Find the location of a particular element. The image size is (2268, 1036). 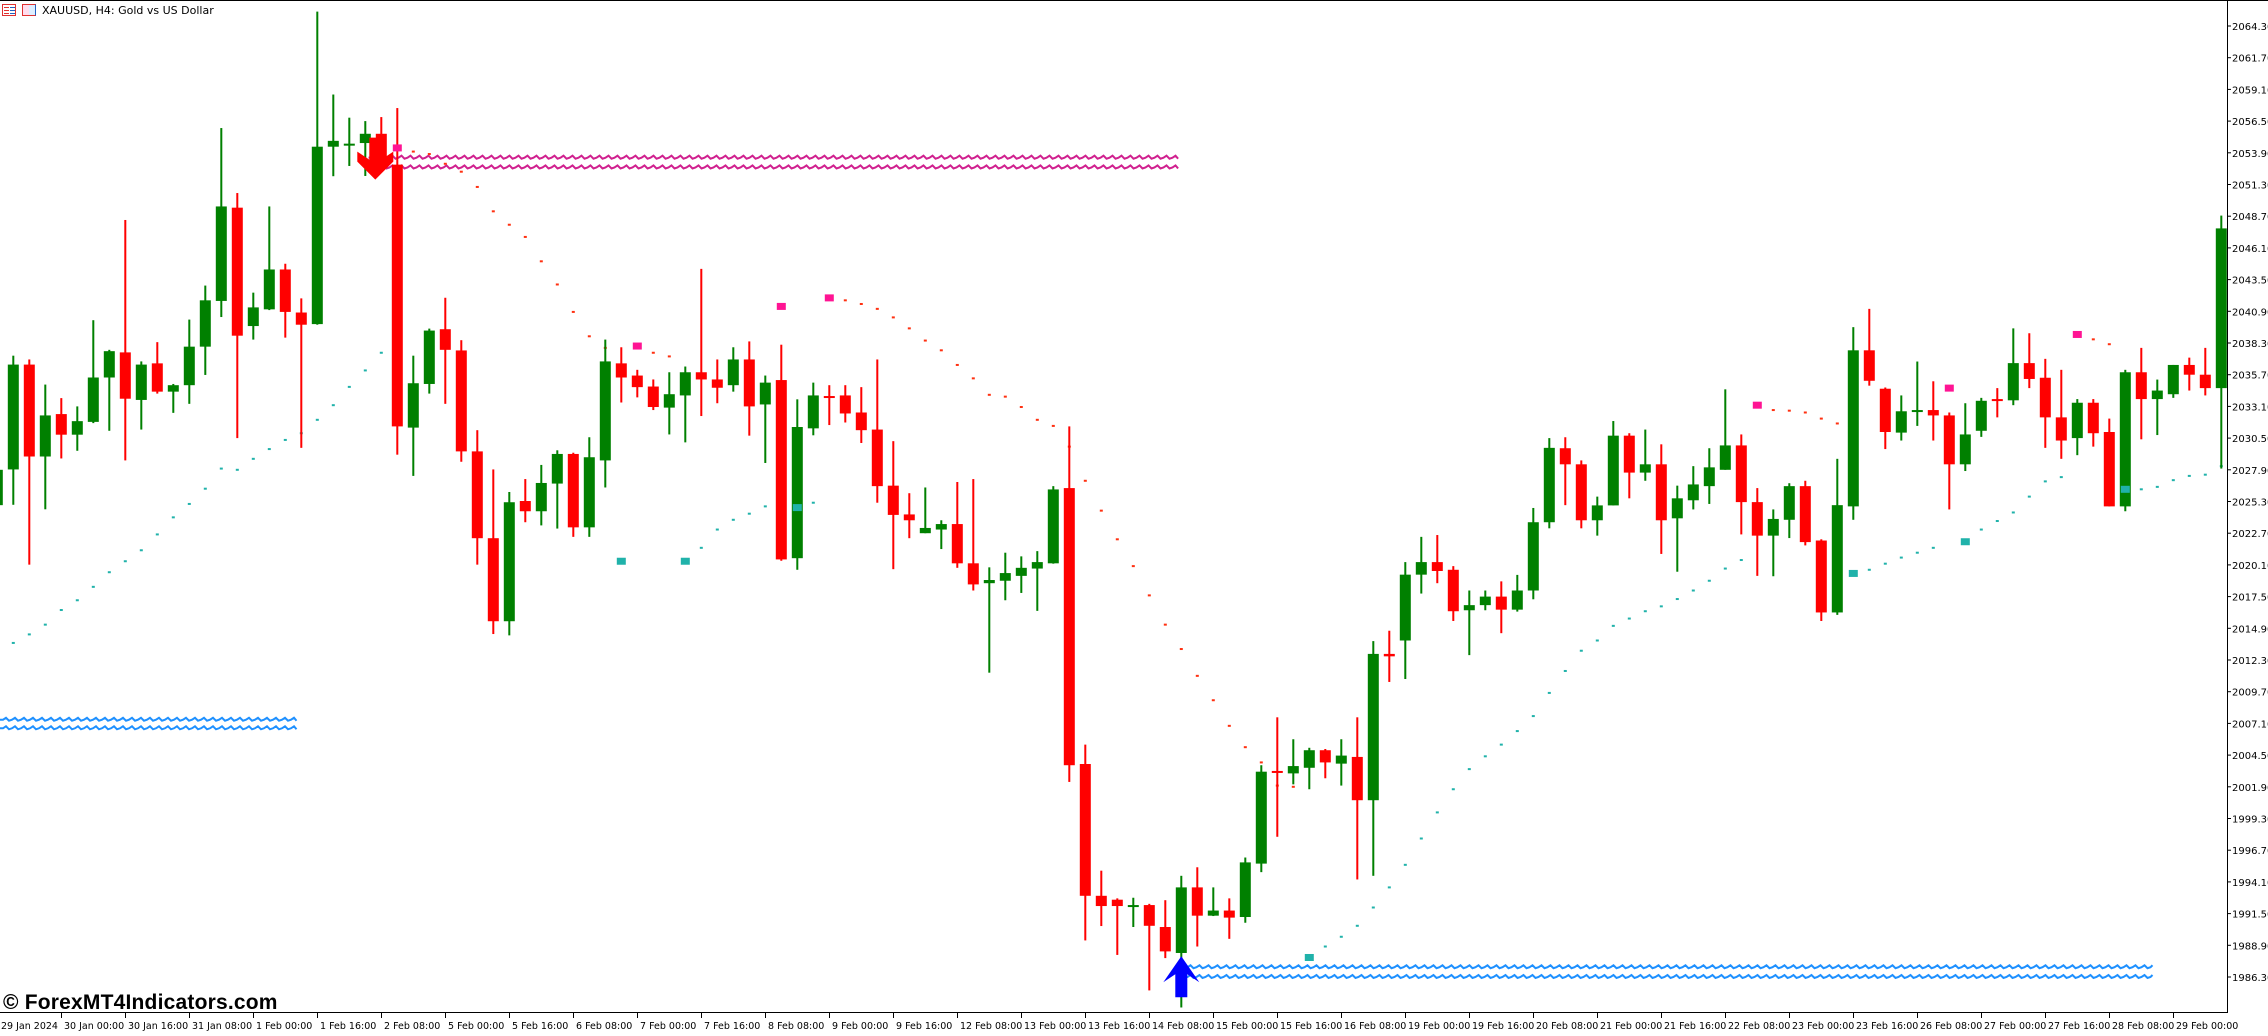

price-axis-label: 2025.30 is located at coordinates (2250, 503).